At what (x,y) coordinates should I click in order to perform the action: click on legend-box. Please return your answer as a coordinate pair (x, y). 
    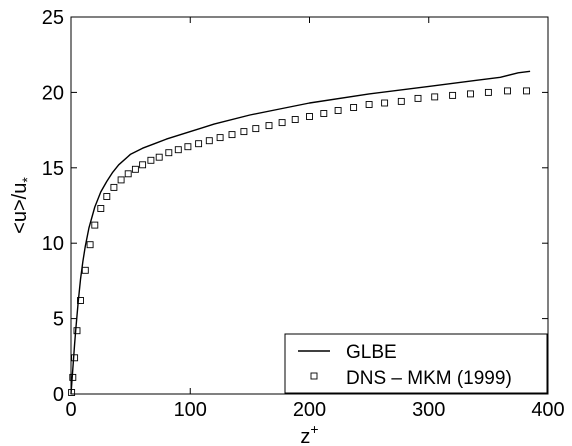
    Looking at the image, I should click on (416, 363).